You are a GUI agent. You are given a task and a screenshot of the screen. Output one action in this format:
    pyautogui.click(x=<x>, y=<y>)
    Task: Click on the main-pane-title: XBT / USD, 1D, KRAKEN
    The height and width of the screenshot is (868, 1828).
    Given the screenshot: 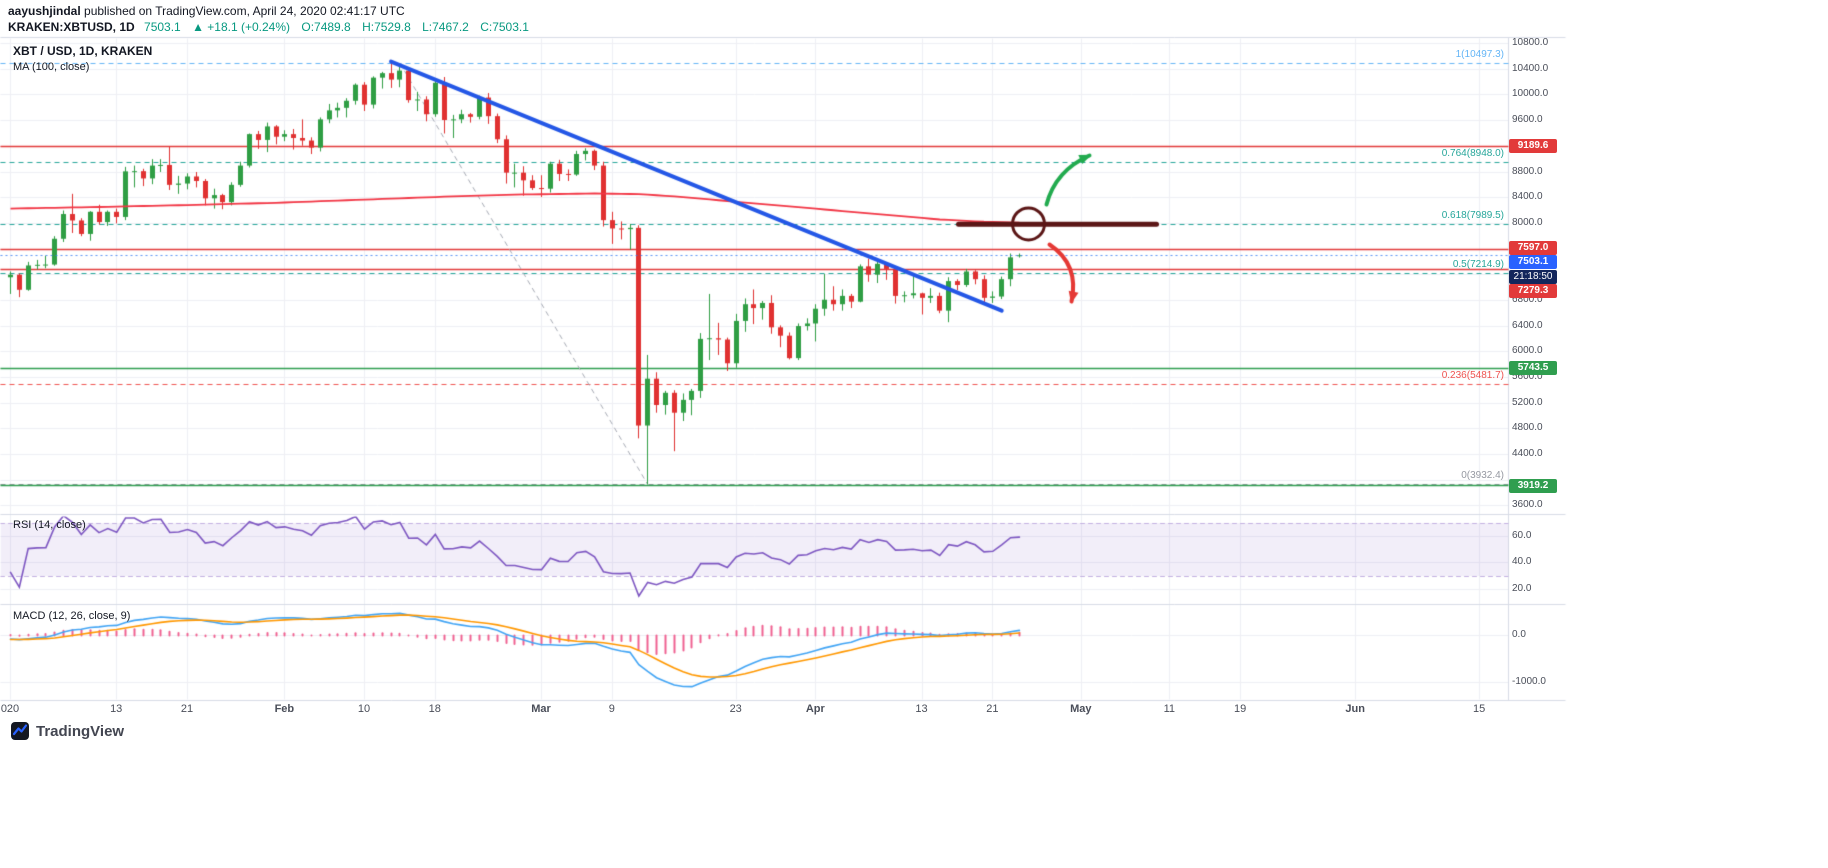 What is the action you would take?
    pyautogui.click(x=83, y=51)
    